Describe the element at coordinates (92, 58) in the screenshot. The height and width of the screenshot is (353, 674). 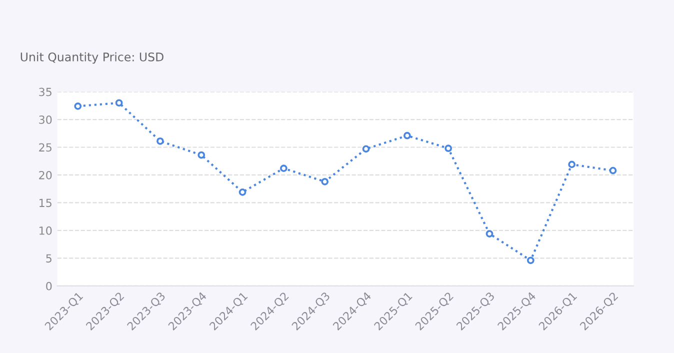
I see `chart-title: Unit Quantity Price: USD` at that location.